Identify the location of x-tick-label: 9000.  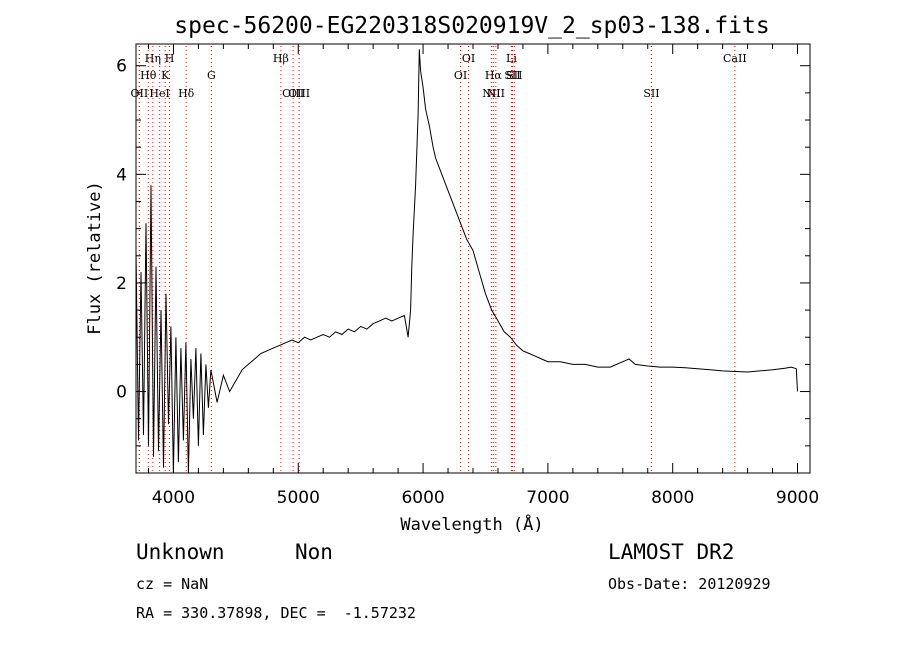
(797, 498).